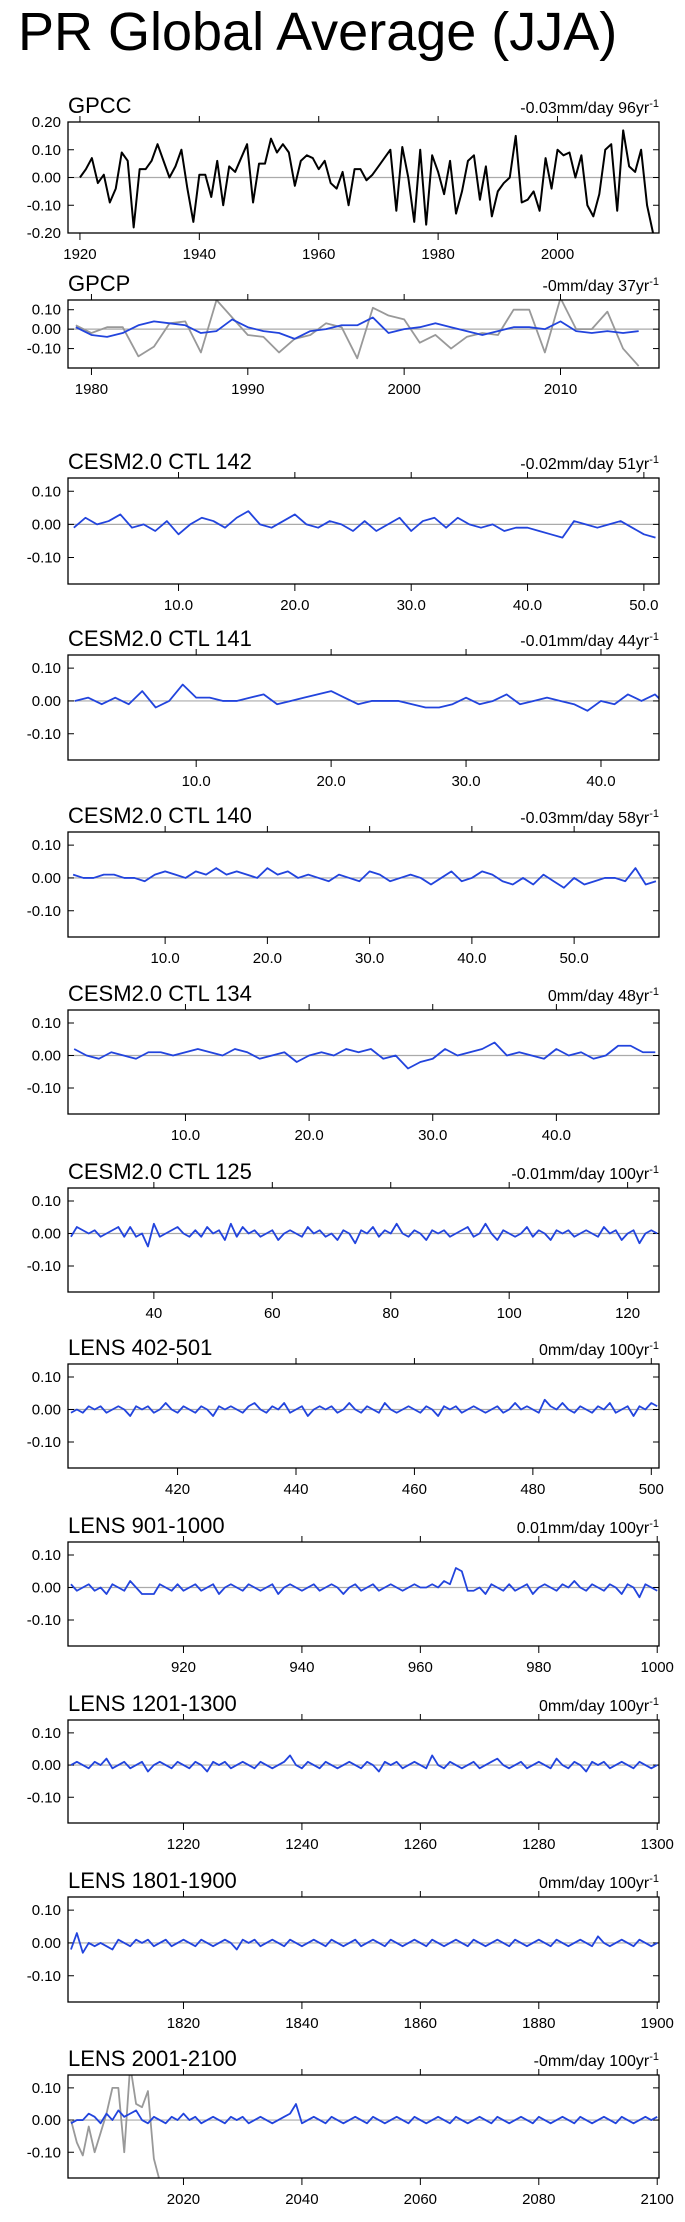 The height and width of the screenshot is (2222, 685). I want to click on x-tick-label: 460, so click(414, 1489).